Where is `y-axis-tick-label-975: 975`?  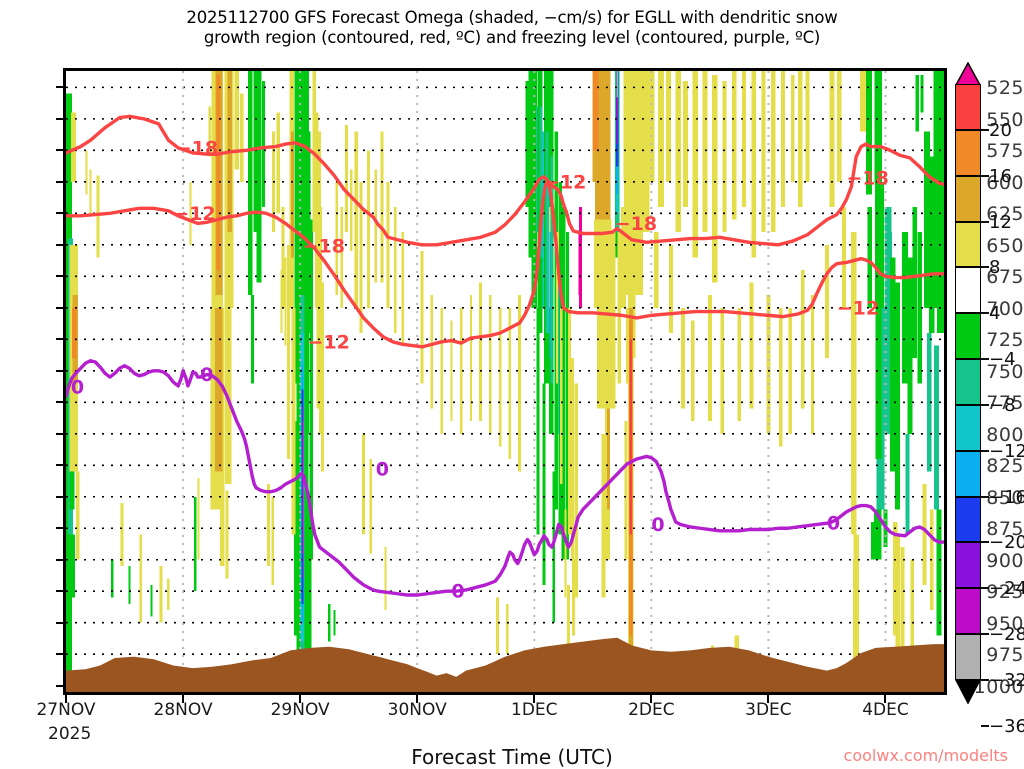
y-axis-tick-label-975: 975 is located at coordinates (1005, 655).